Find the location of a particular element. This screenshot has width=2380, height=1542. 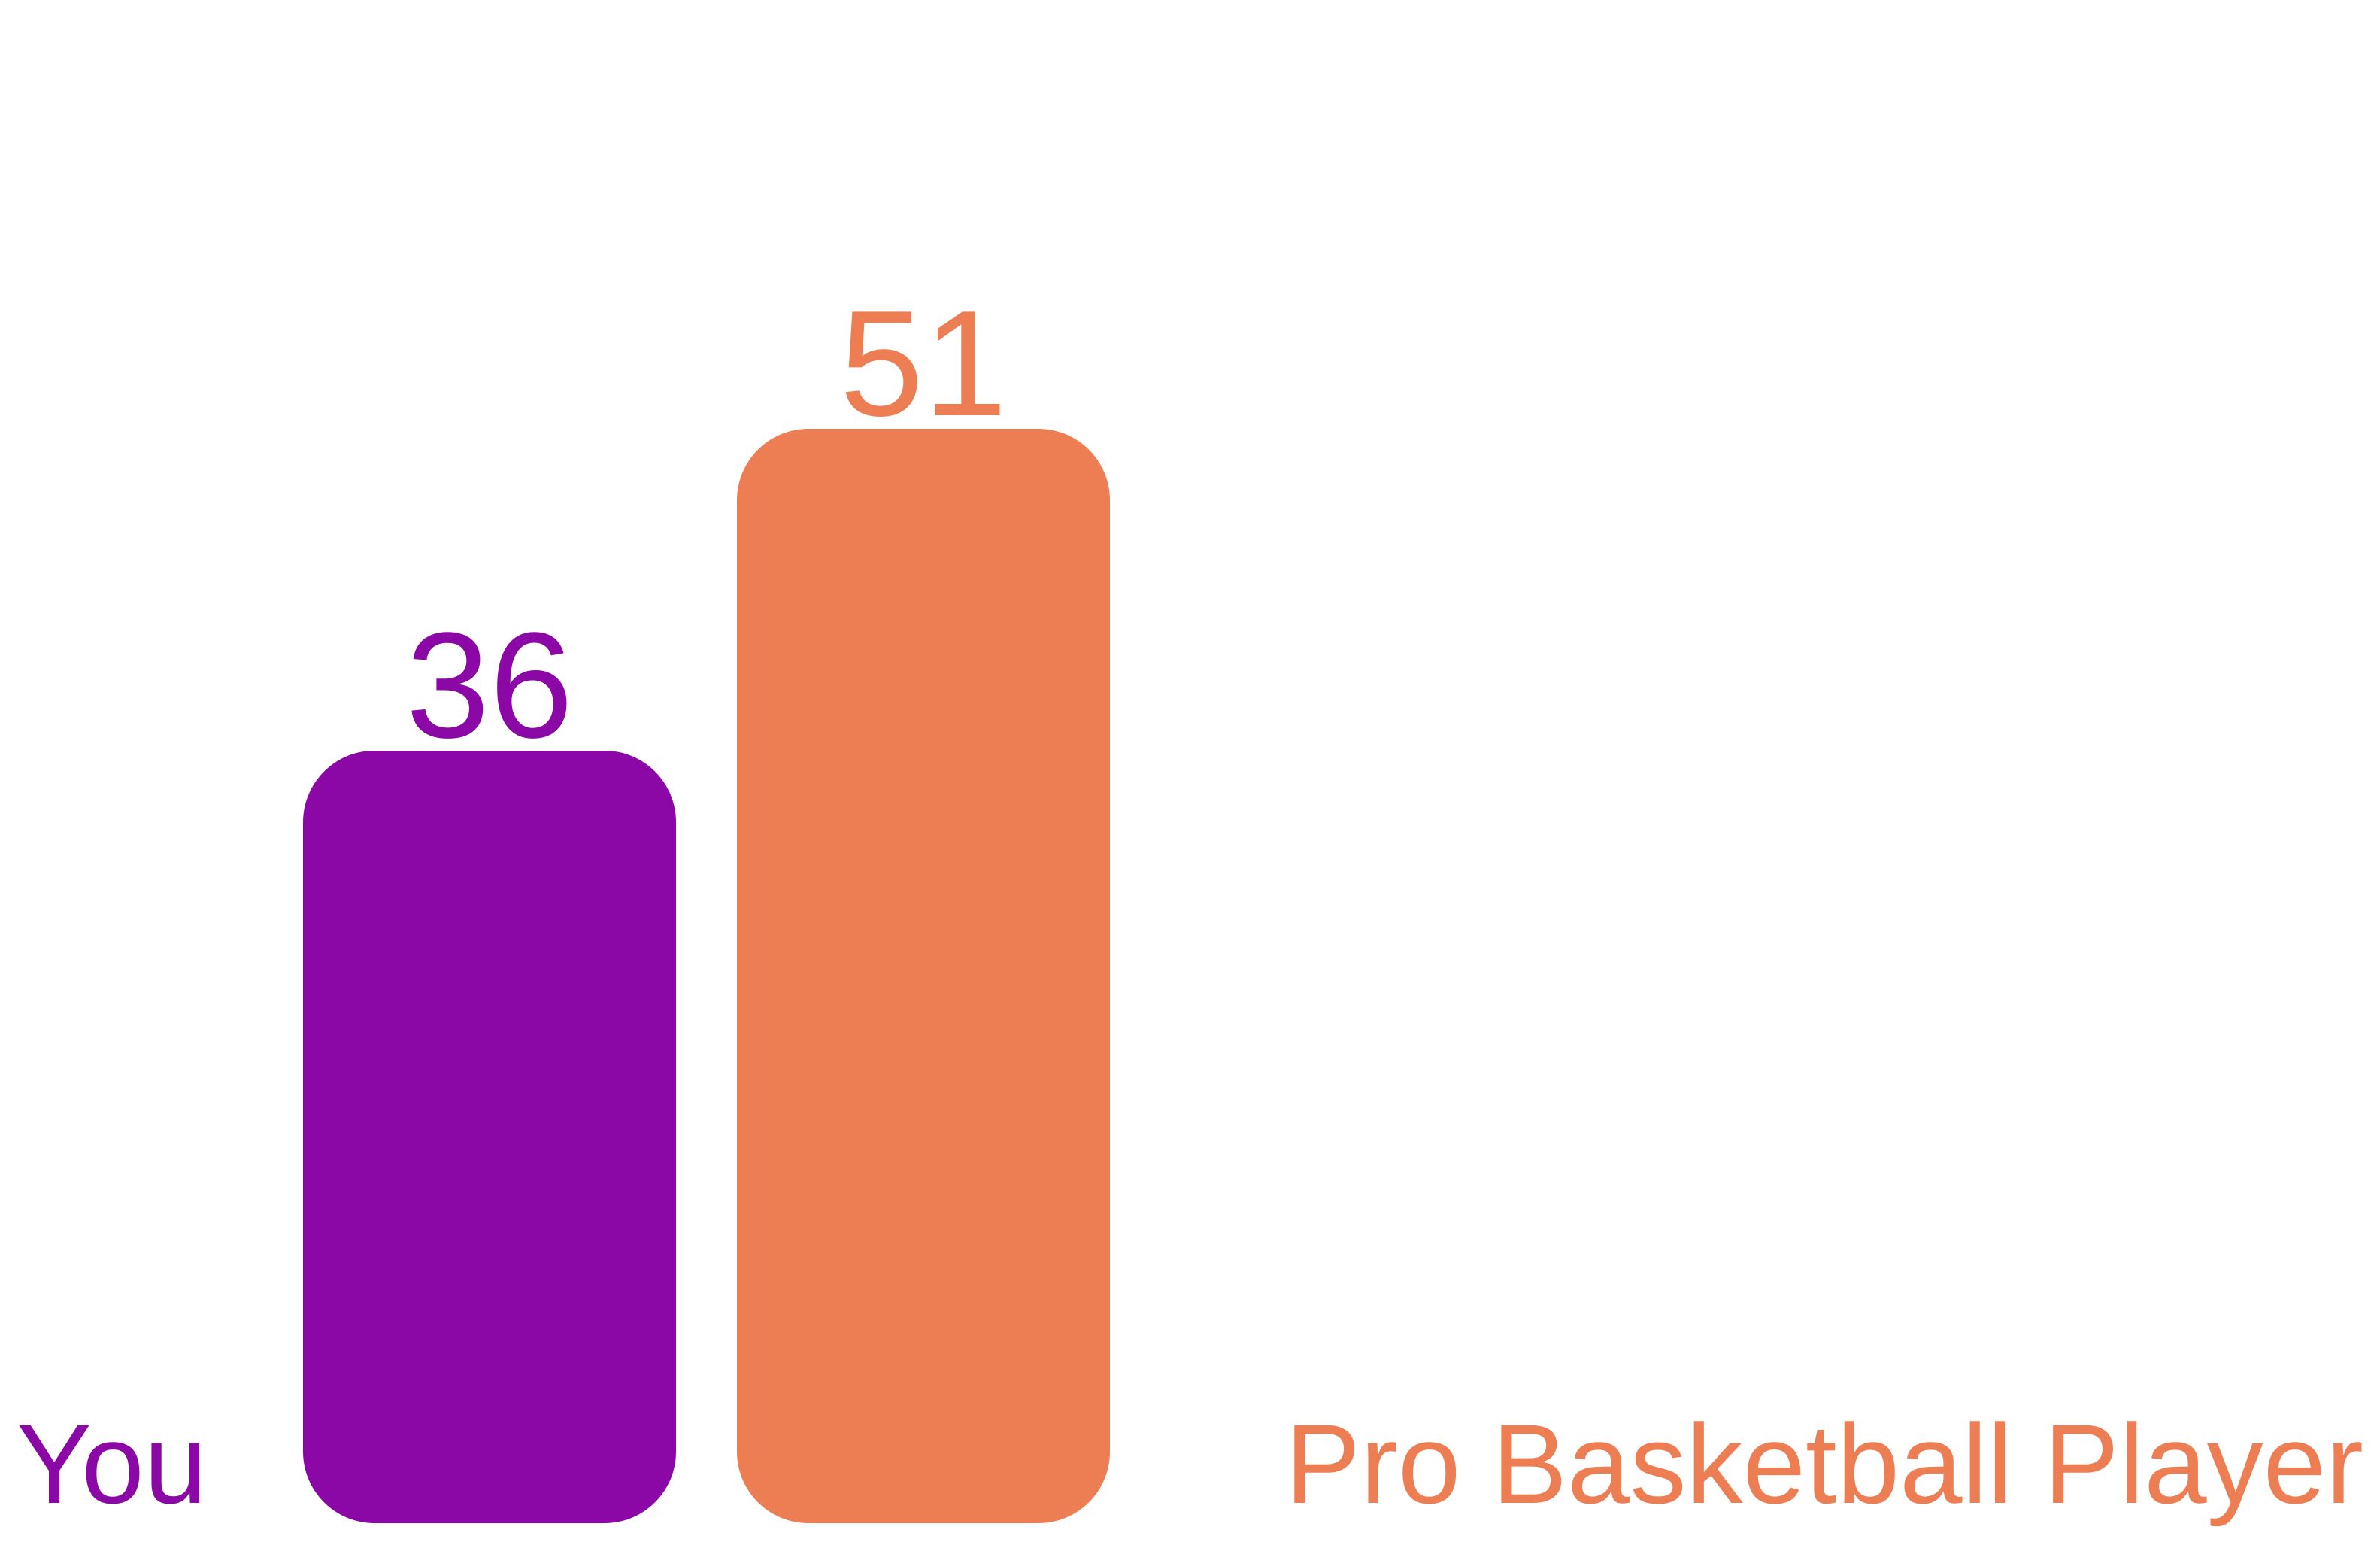

legend-label-you: You is located at coordinates (112, 1464).